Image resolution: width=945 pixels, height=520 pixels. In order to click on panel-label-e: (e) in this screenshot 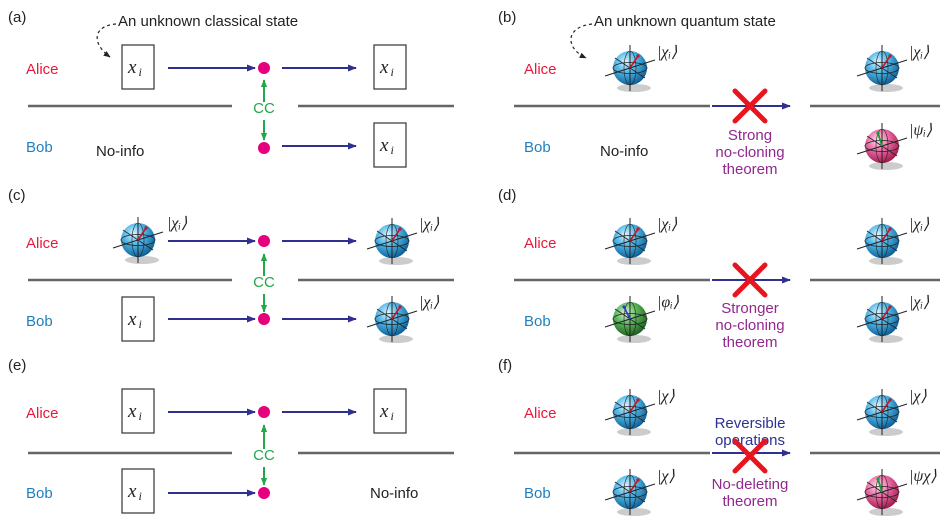, I will do `click(17, 365)`.